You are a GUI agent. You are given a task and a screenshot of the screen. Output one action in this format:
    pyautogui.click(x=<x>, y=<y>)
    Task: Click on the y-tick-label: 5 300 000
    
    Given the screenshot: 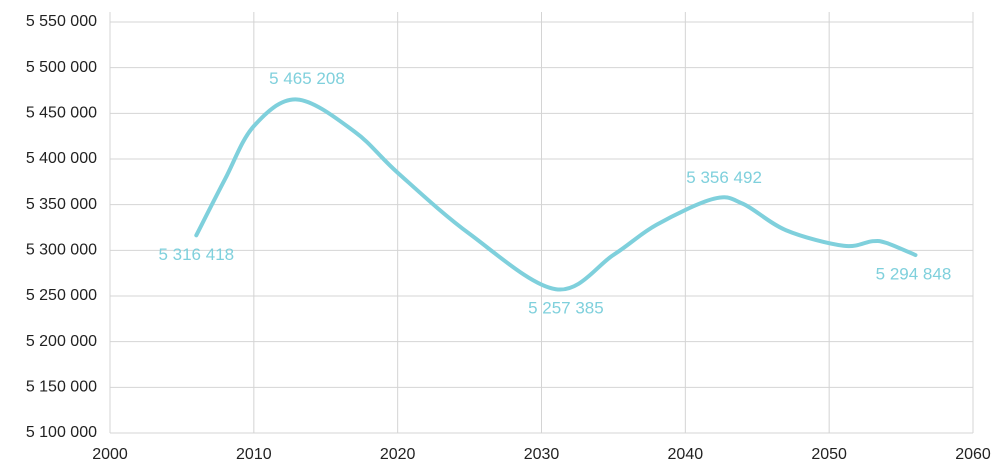 What is the action you would take?
    pyautogui.click(x=61, y=250)
    